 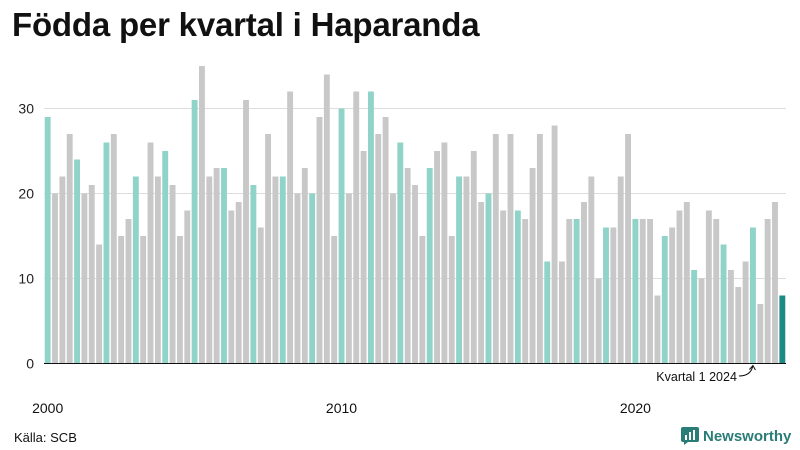 What do you see at coordinates (635, 408) in the screenshot?
I see `x-tick-label: 2020` at bounding box center [635, 408].